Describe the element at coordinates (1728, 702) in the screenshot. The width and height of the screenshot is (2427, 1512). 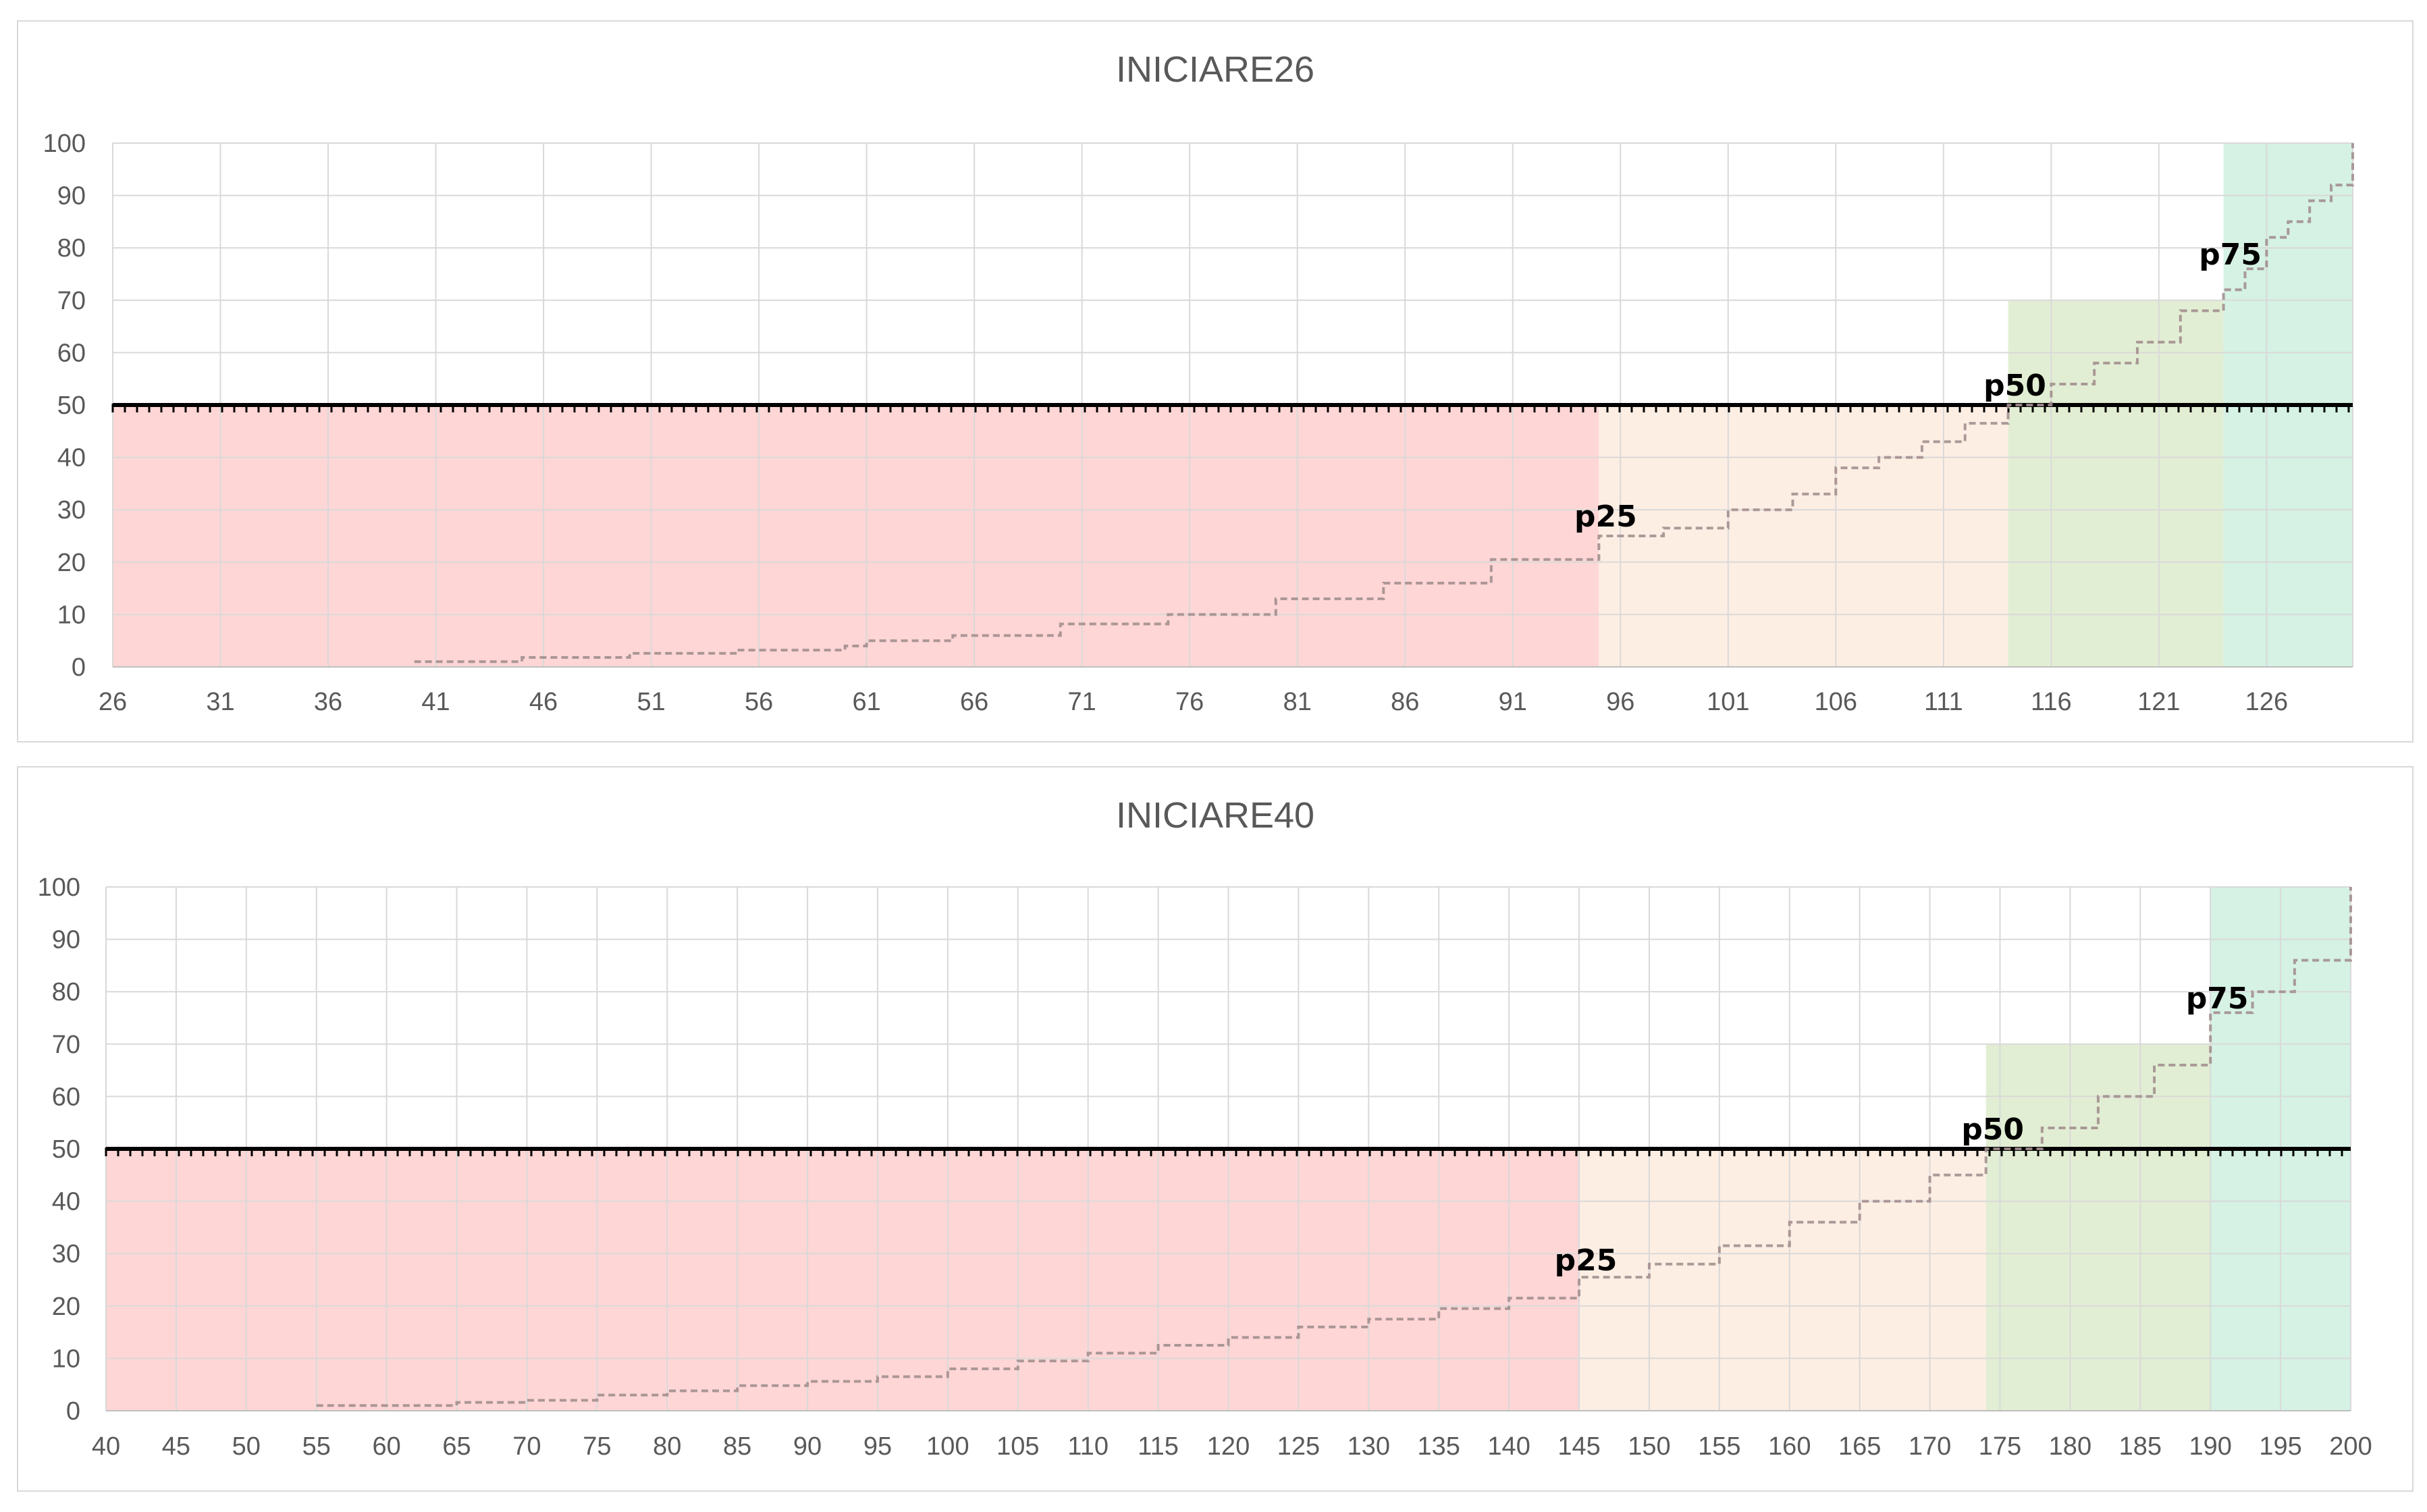
I see `x-tick-label: 101` at that location.